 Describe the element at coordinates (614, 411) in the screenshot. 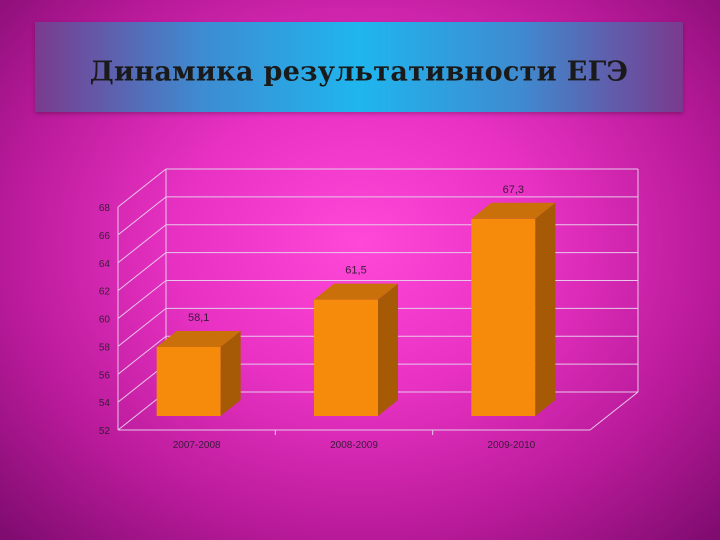

I see `floor-edge` at that location.